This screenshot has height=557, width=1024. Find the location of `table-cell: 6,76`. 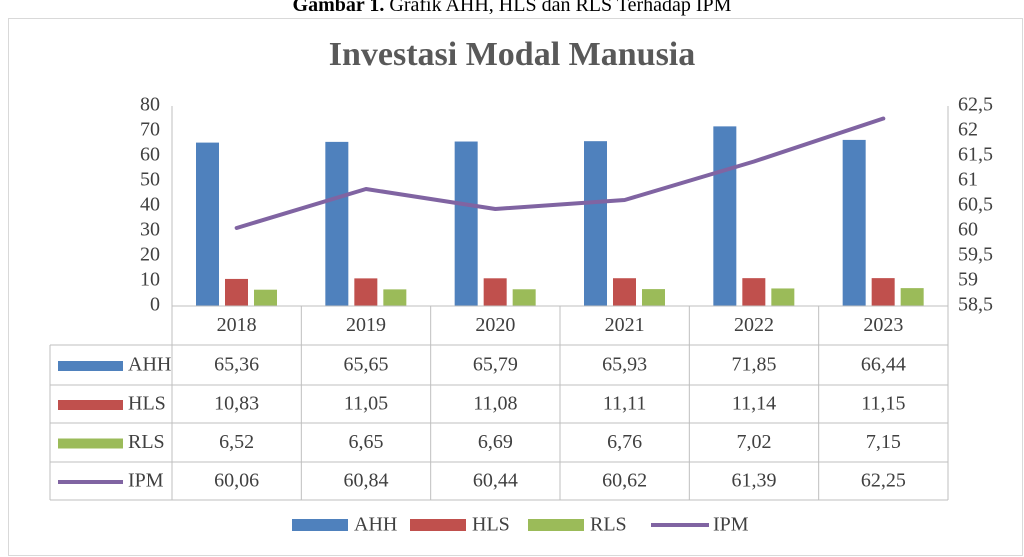

table-cell: 6,76 is located at coordinates (624, 442).